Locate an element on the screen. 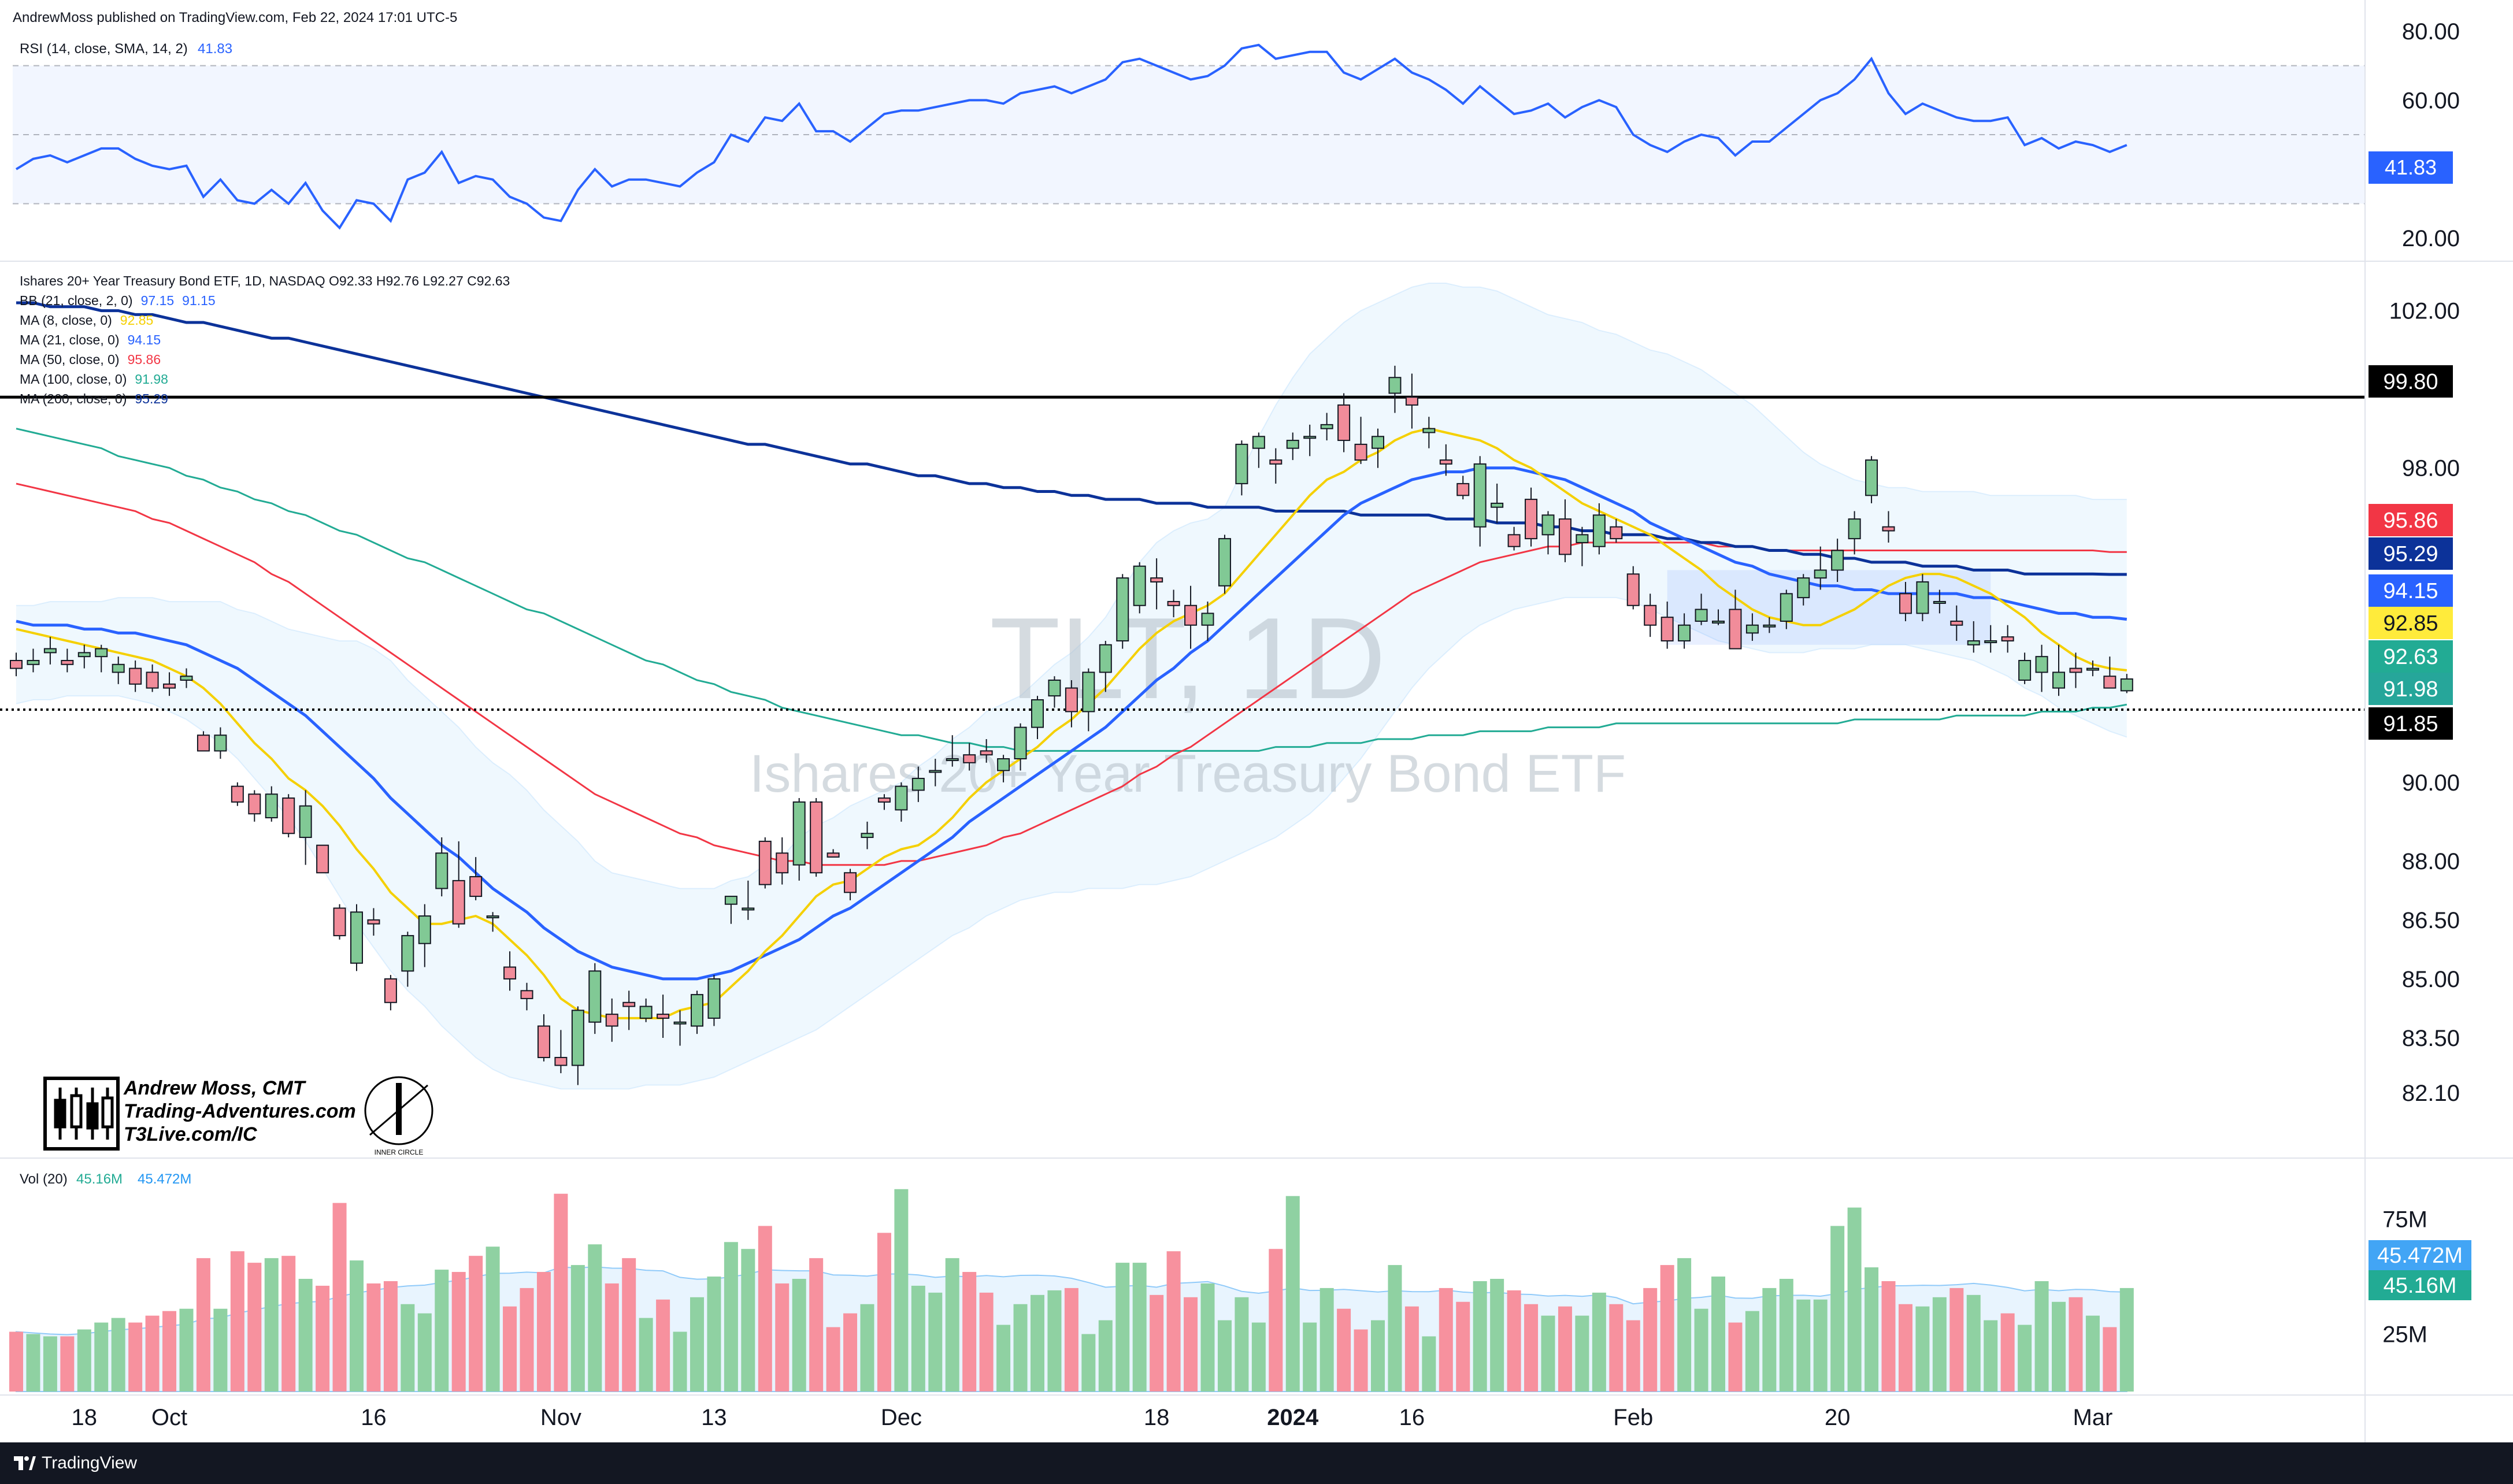 Image resolution: width=2513 pixels, height=1484 pixels. indicator-value: 94.15 is located at coordinates (144, 339).